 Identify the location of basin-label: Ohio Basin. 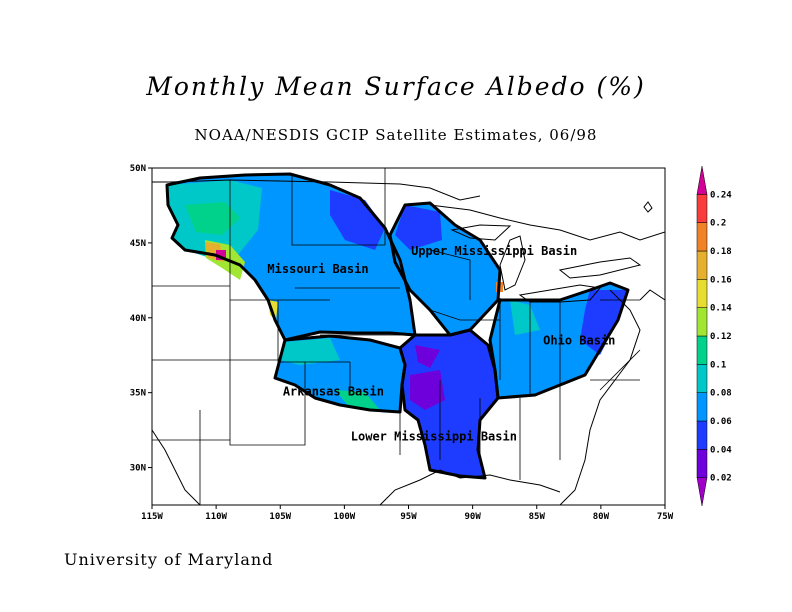
(579, 341).